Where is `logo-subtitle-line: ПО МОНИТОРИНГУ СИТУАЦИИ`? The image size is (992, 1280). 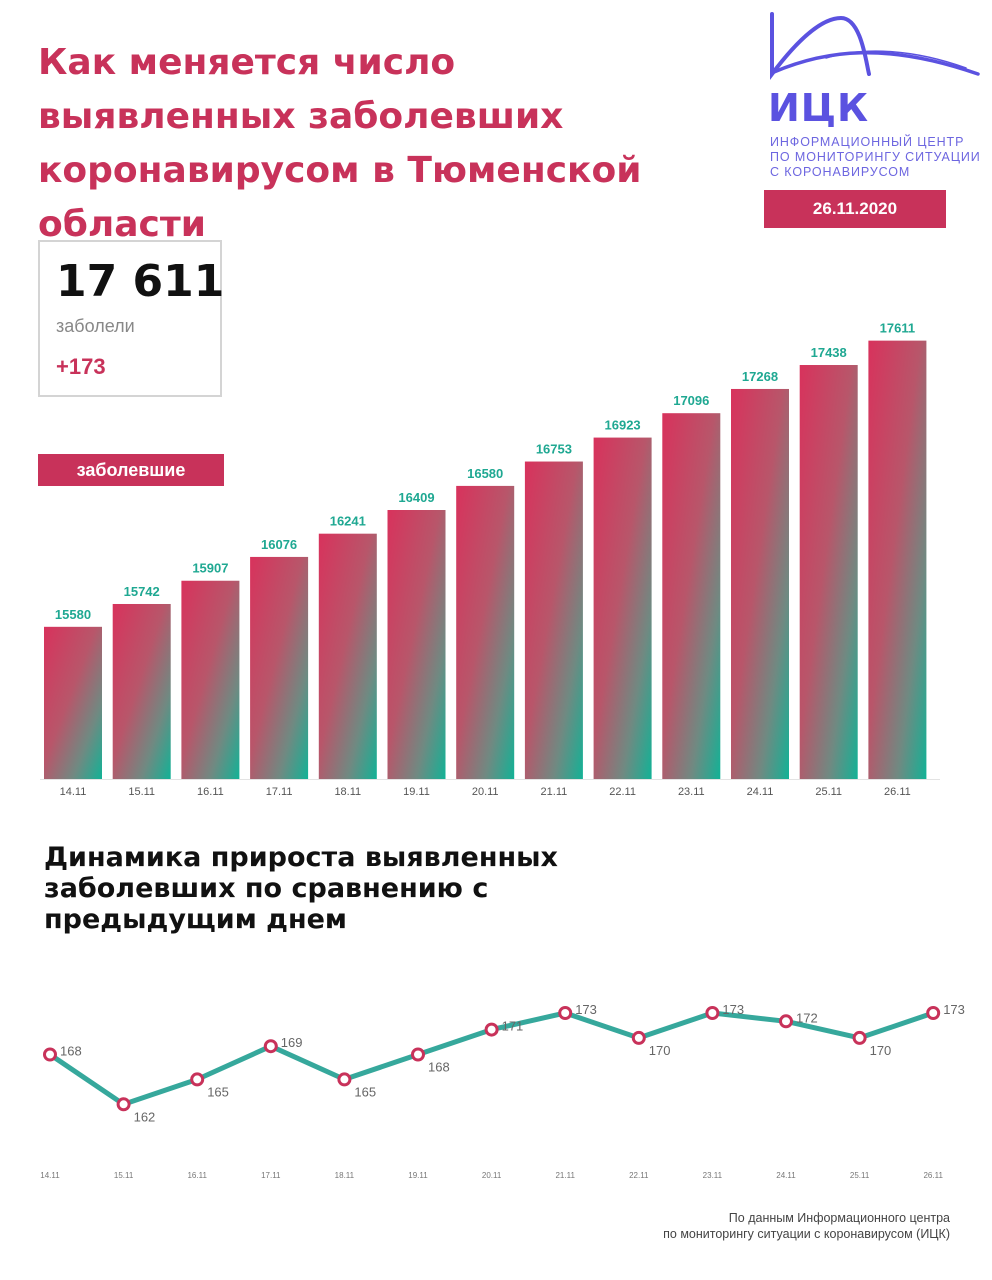 logo-subtitle-line: ПО МОНИТОРИНГУ СИТУАЦИИ is located at coordinates (875, 157).